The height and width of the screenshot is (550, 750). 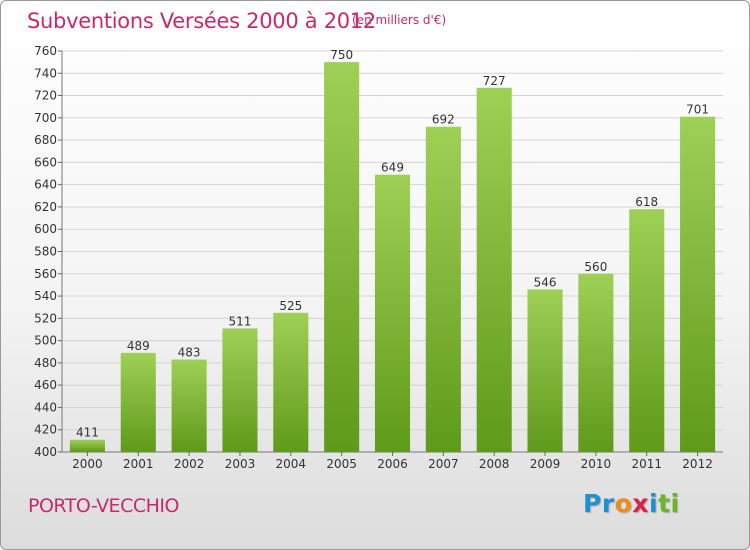 What do you see at coordinates (646, 202) in the screenshot?
I see `data-label-2011: 618` at bounding box center [646, 202].